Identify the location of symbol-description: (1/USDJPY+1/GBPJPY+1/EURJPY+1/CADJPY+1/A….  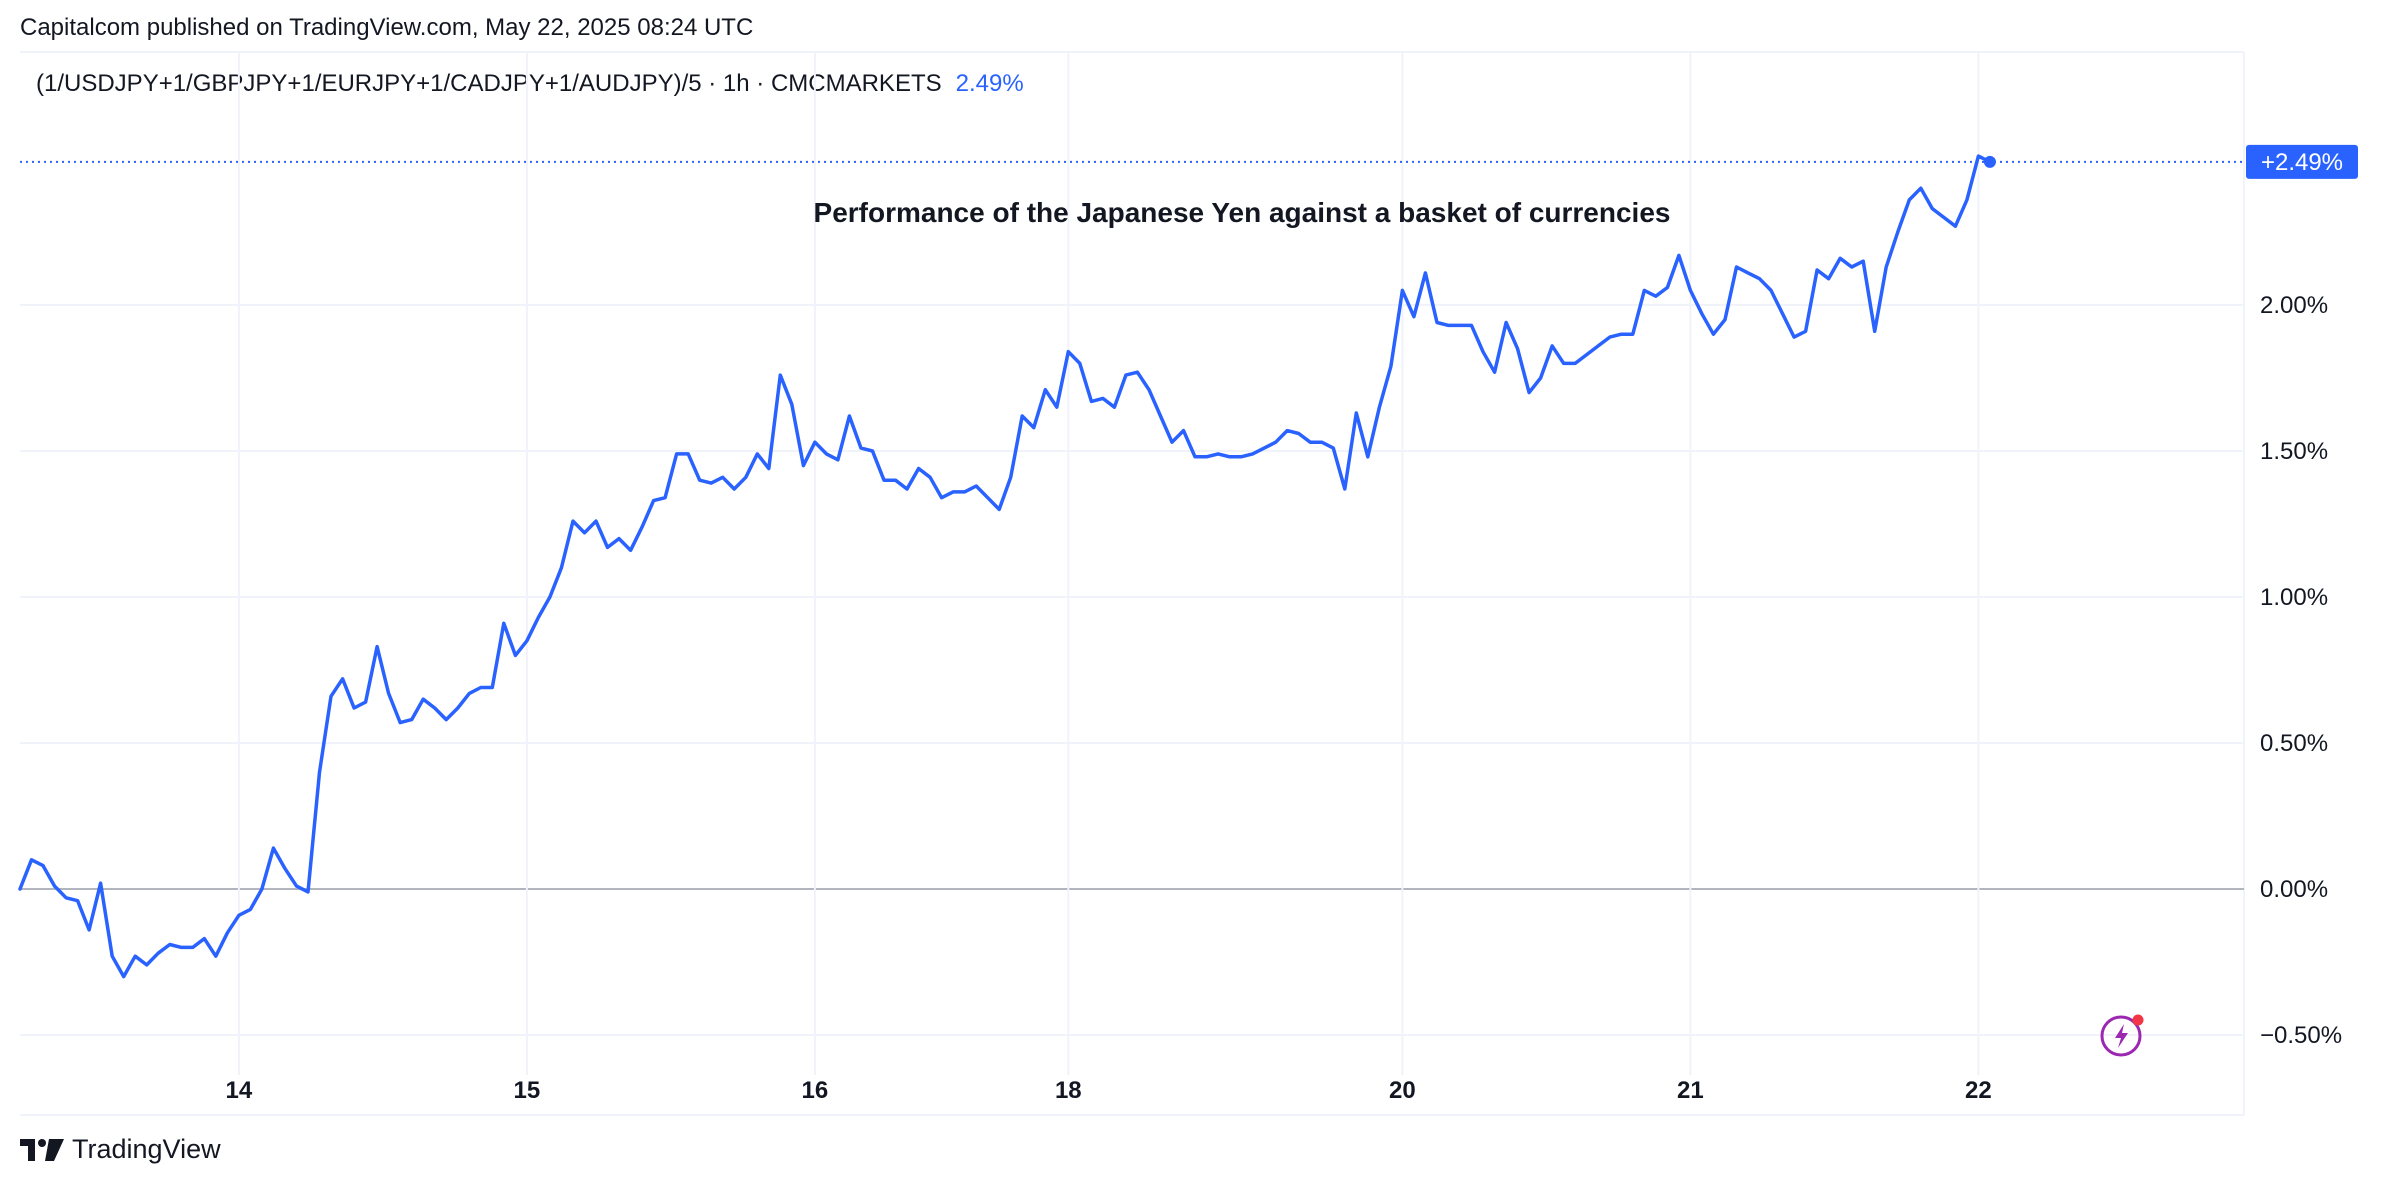
(489, 83).